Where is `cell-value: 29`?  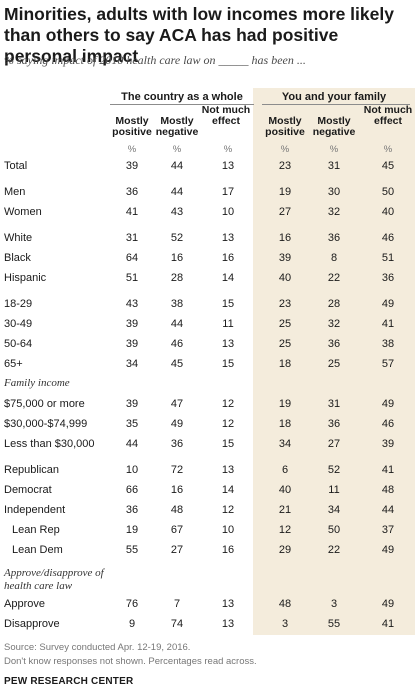
cell-value: 29 is located at coordinates (285, 550).